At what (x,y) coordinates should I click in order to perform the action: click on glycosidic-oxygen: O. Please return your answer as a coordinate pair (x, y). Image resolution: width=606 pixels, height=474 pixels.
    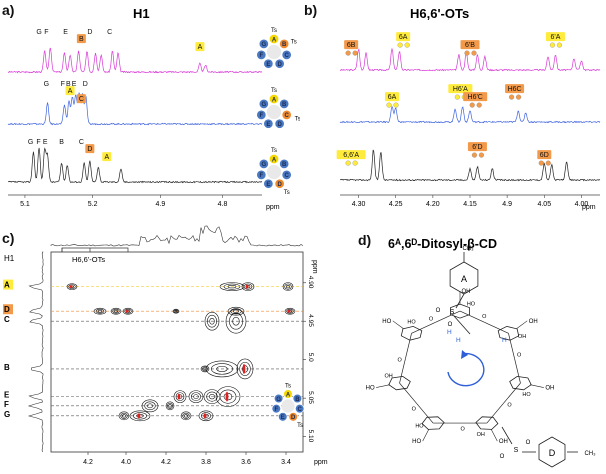
    Looking at the image, I should click on (414, 409).